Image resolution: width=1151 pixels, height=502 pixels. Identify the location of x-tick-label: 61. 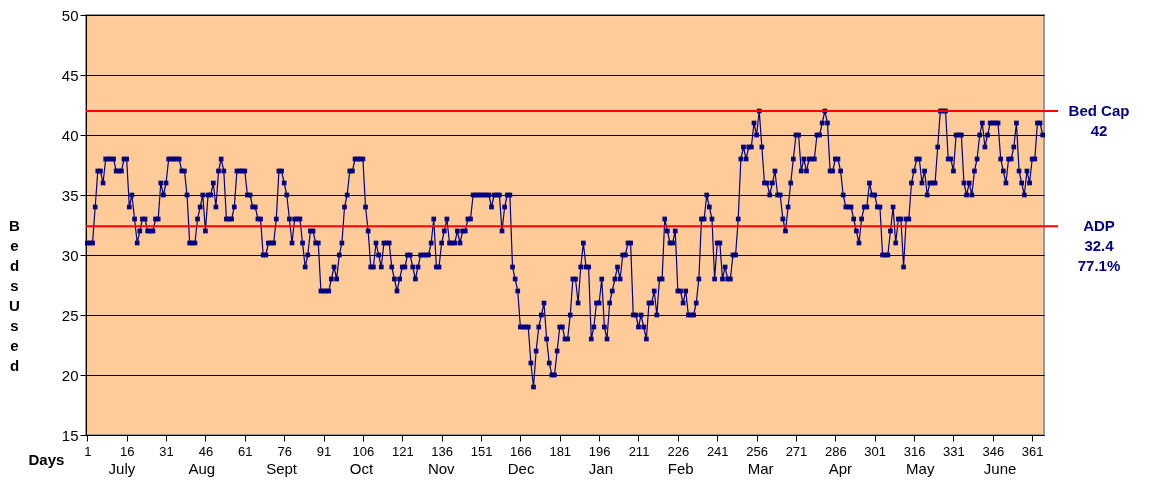
(245, 451).